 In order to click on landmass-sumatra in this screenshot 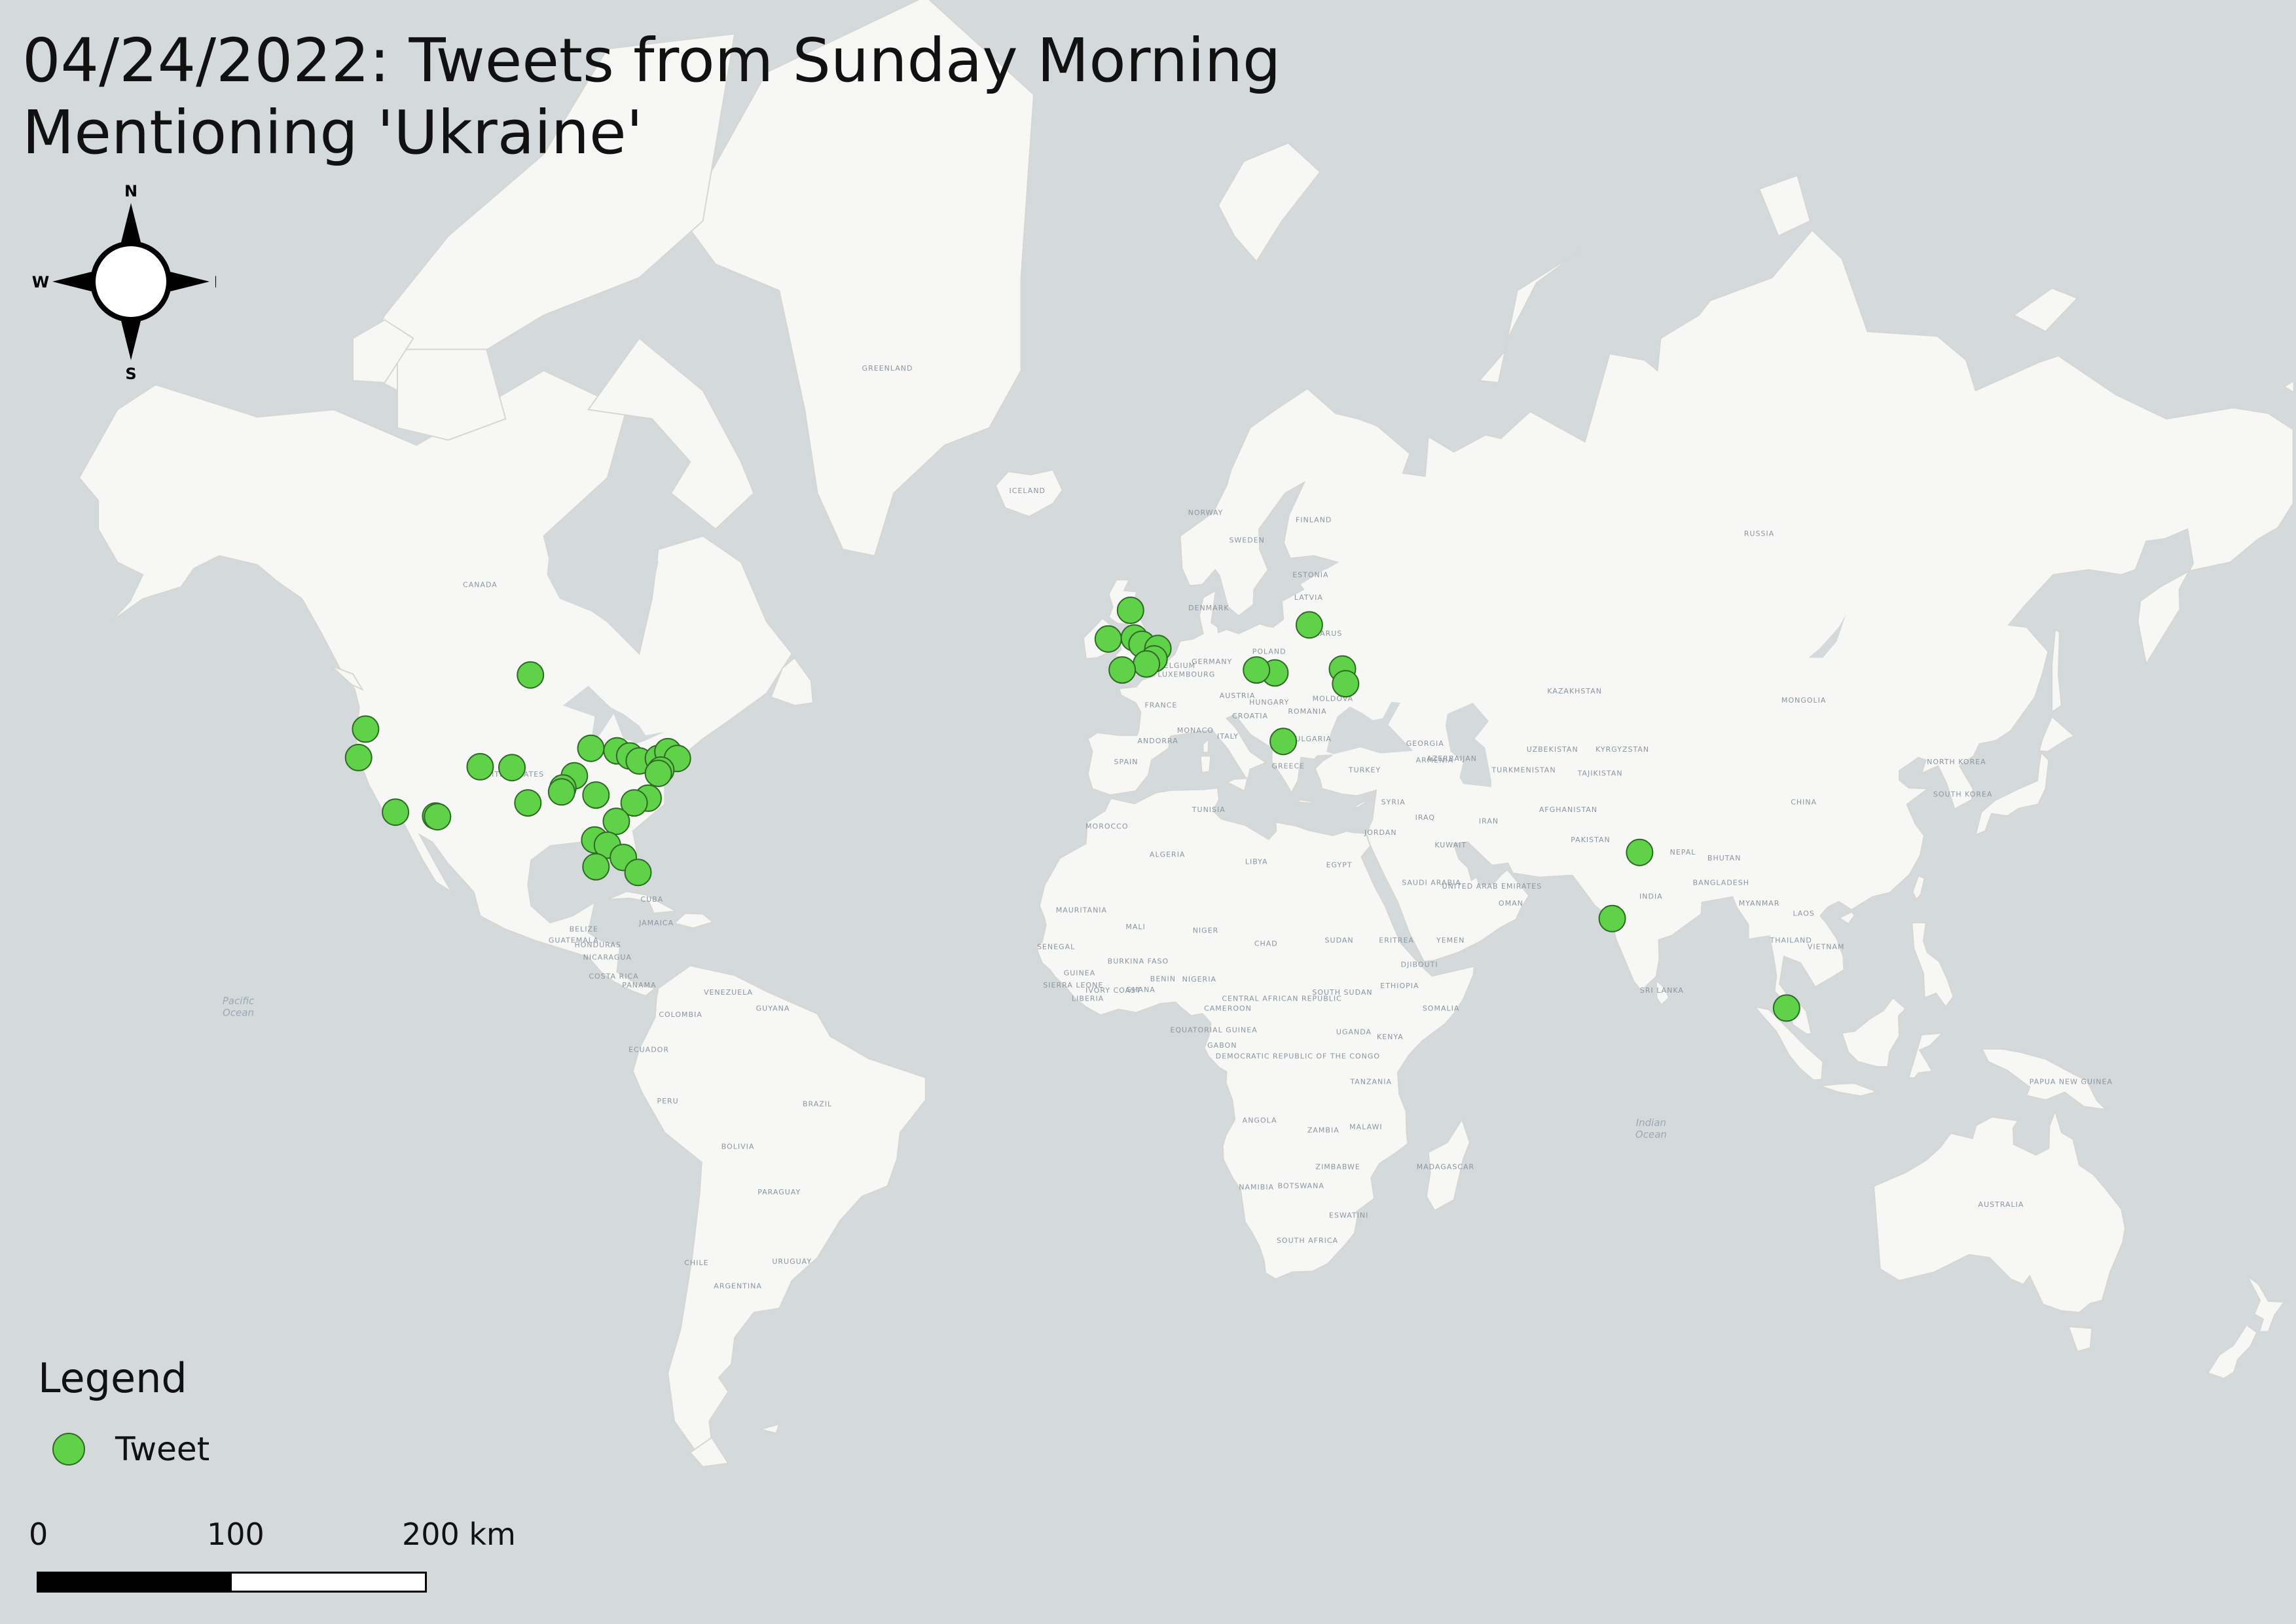, I will do `click(1788, 1043)`.